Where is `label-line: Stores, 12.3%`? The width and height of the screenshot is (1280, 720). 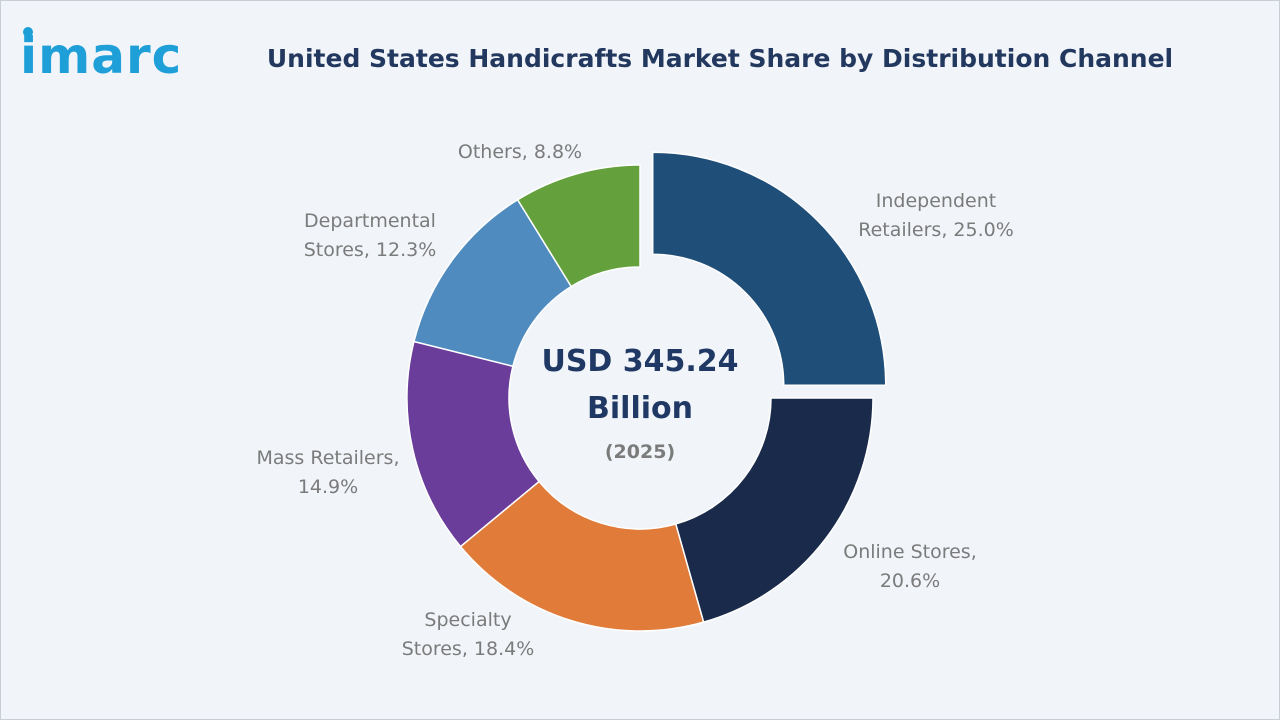
label-line: Stores, 12.3% is located at coordinates (370, 250).